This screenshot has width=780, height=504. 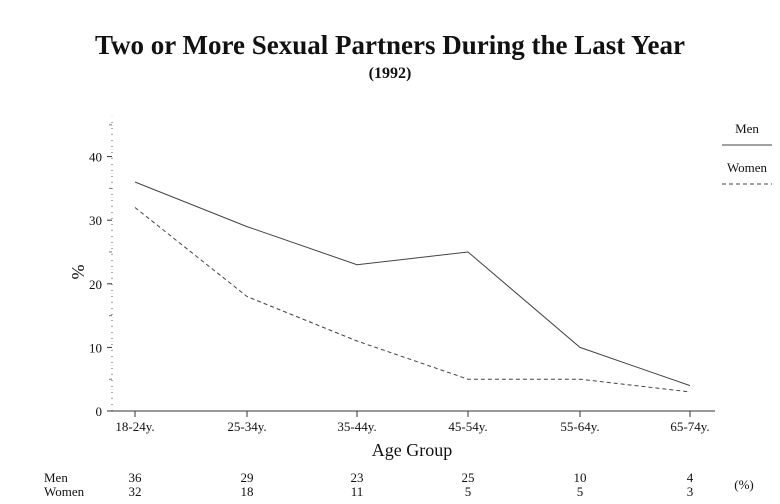 What do you see at coordinates (747, 153) in the screenshot?
I see `legend: Men Women` at bounding box center [747, 153].